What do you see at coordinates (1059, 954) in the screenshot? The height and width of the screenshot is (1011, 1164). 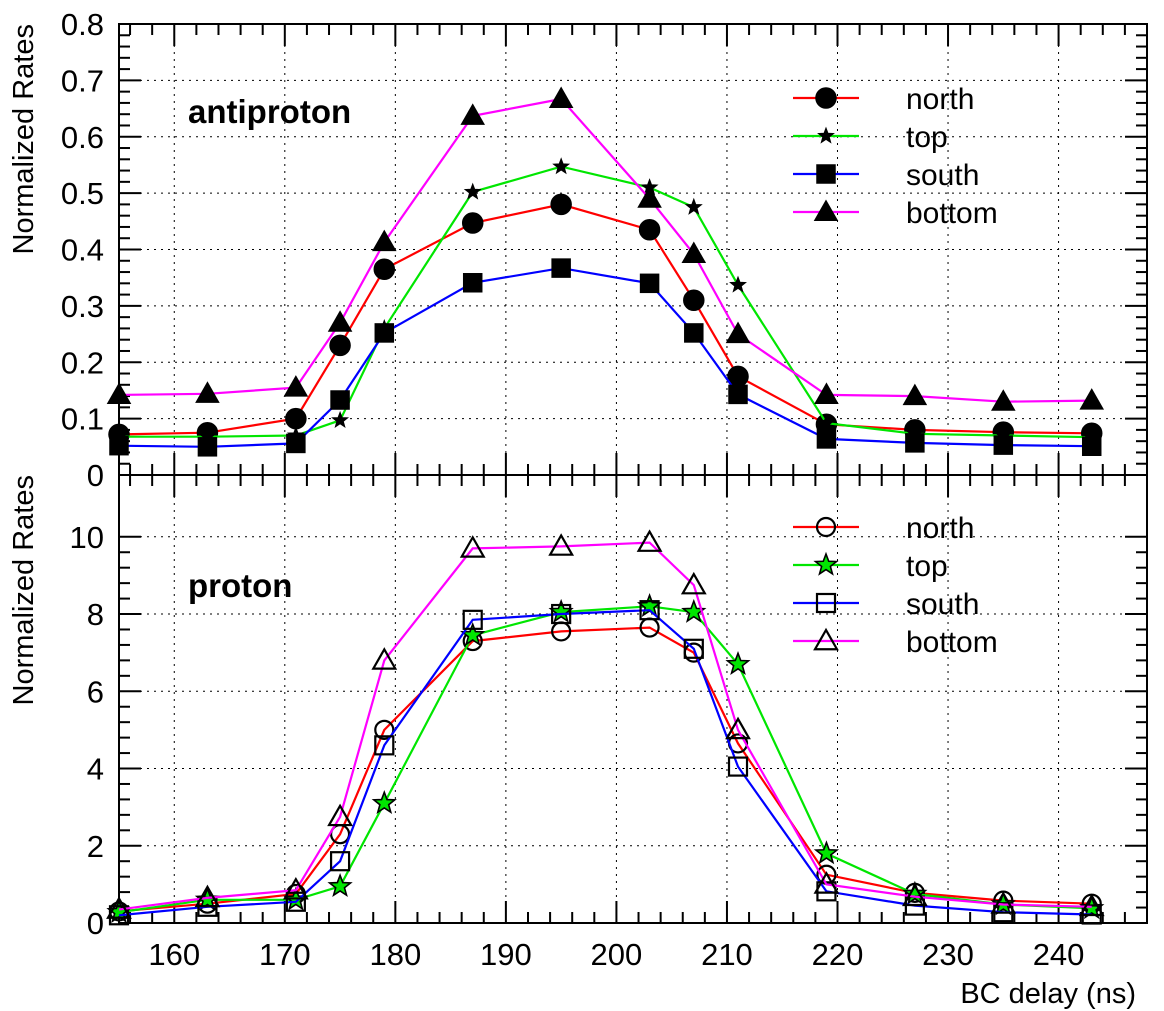 I see `x-tick-label: 240` at bounding box center [1059, 954].